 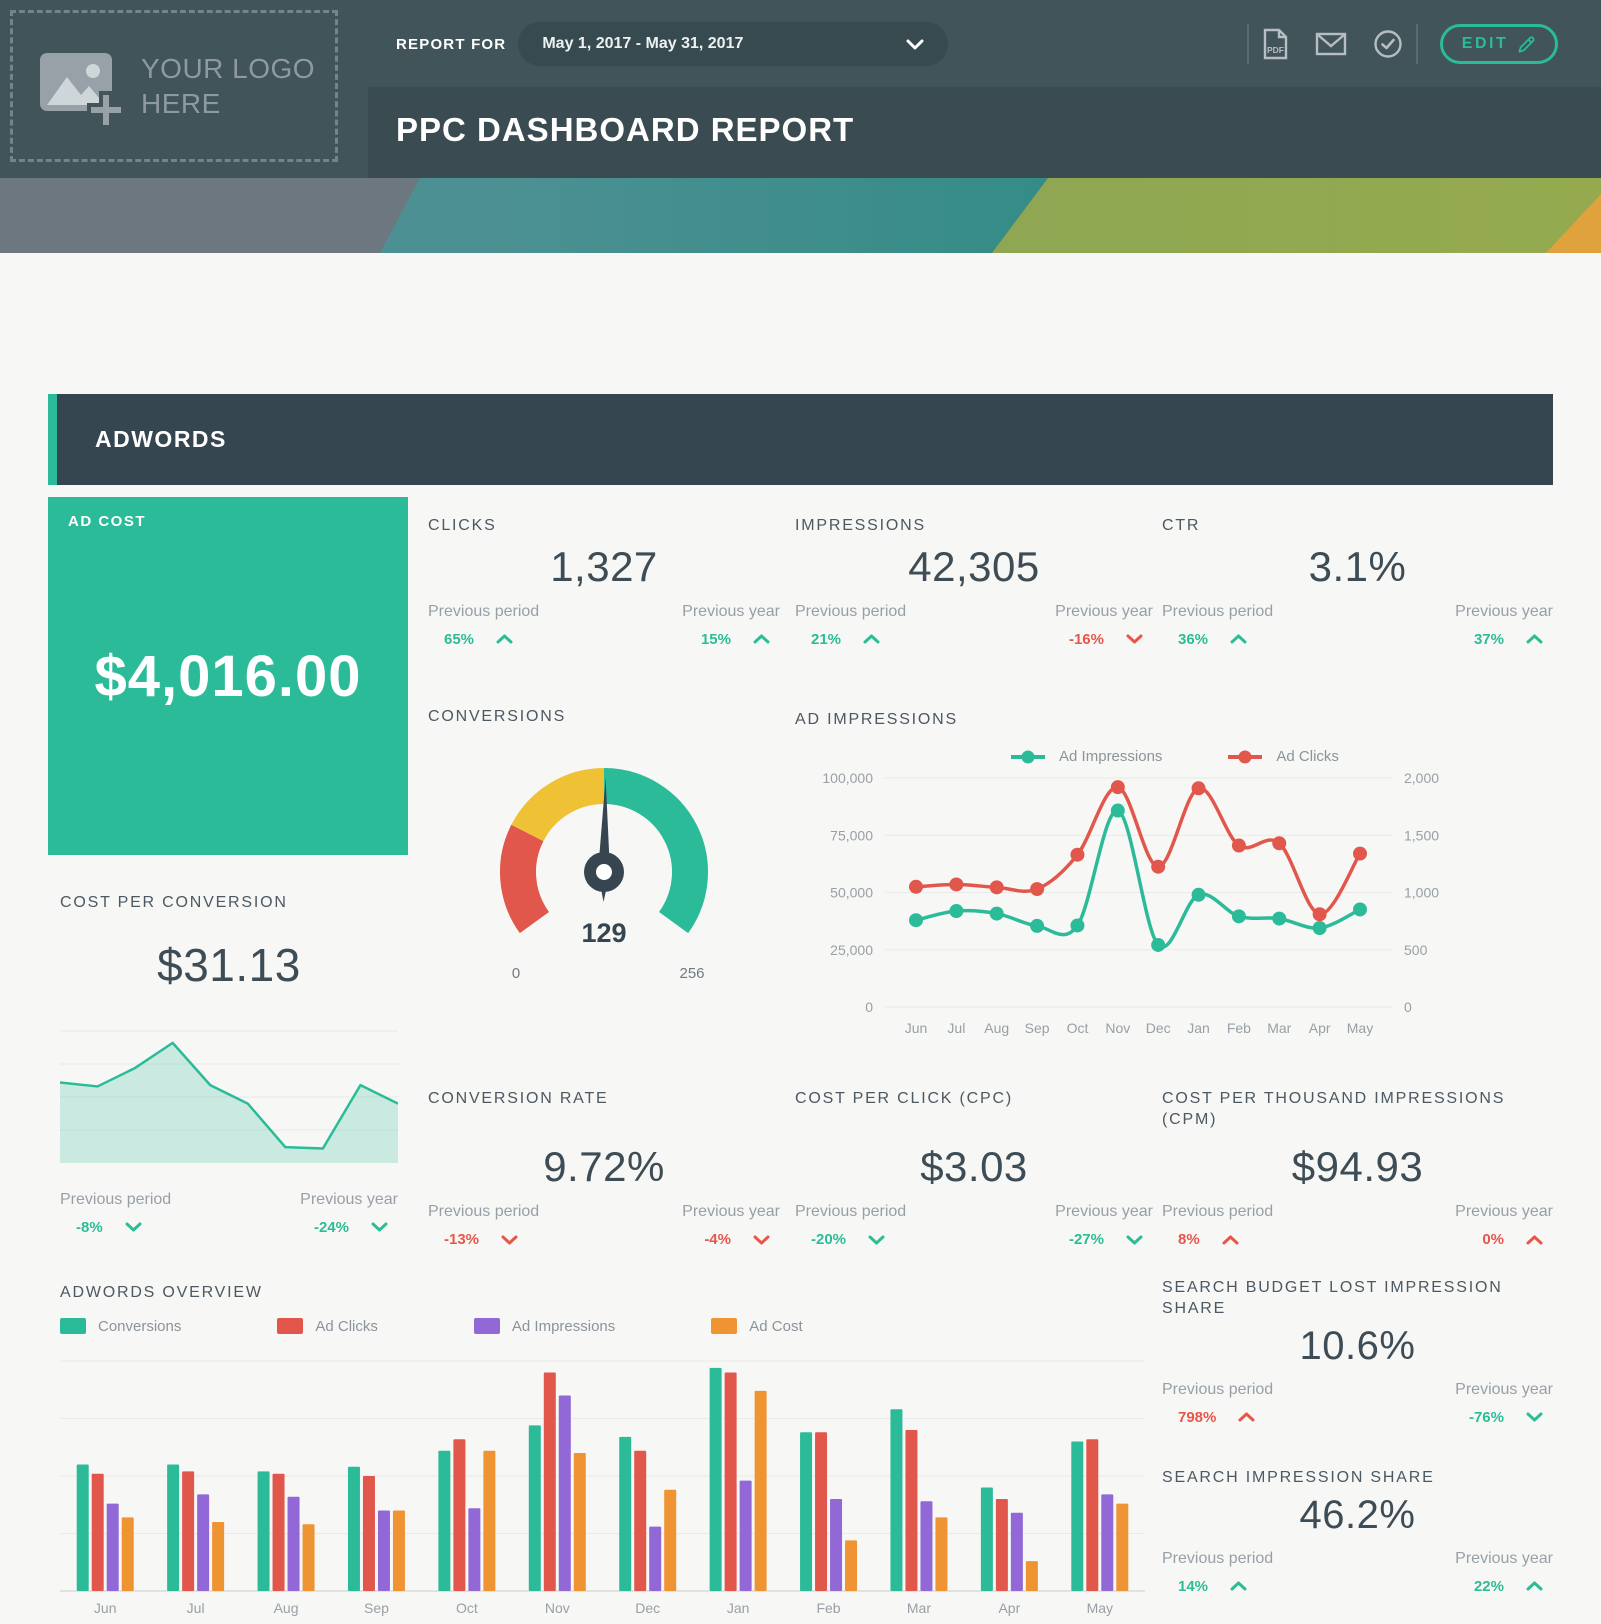 What do you see at coordinates (1357, 566) in the screenshot?
I see `widget-value: 3.1%` at bounding box center [1357, 566].